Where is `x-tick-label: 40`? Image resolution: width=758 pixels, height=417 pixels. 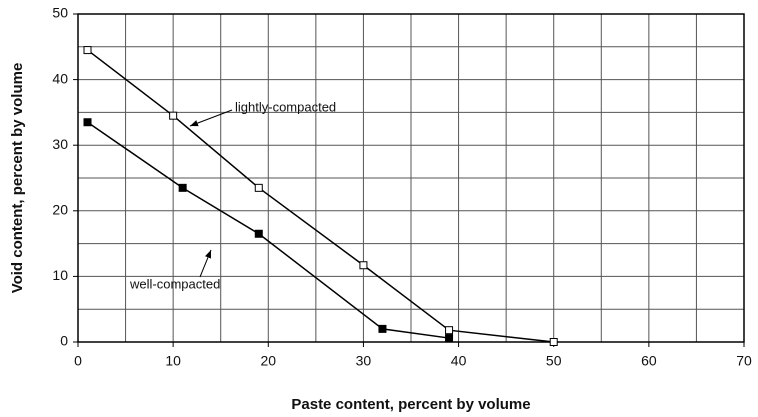
x-tick-label: 40 is located at coordinates (459, 361).